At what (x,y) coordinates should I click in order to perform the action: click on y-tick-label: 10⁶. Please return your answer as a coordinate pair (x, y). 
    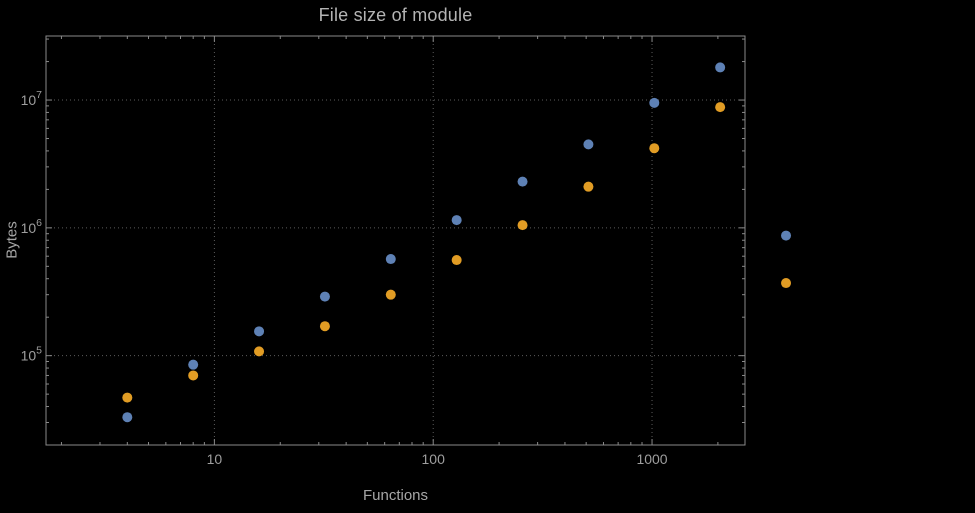
    Looking at the image, I should click on (32, 226).